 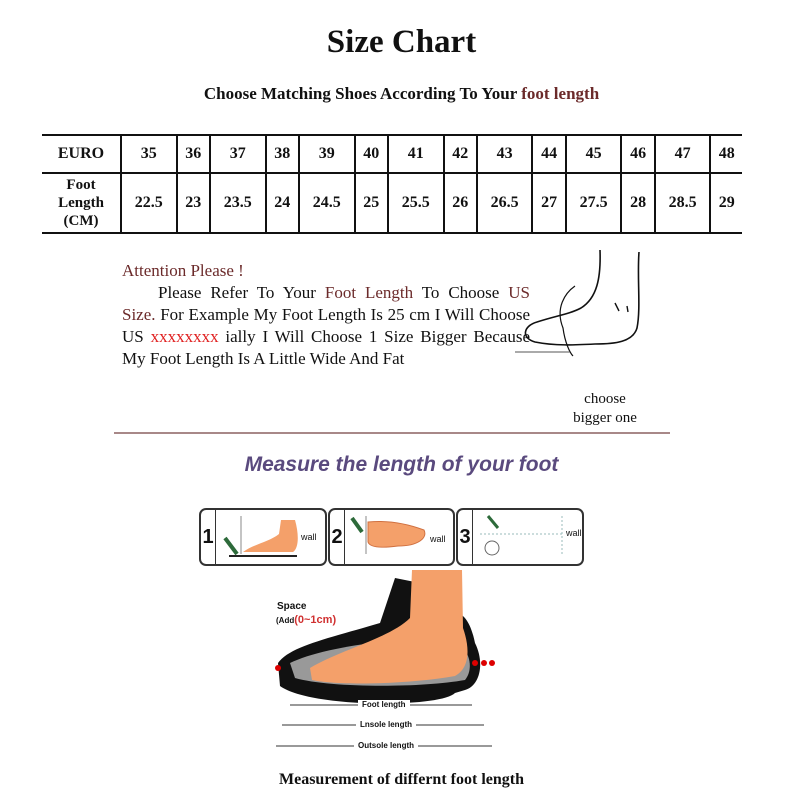 What do you see at coordinates (549, 203) in the screenshot?
I see `foot-length-cell: 27` at bounding box center [549, 203].